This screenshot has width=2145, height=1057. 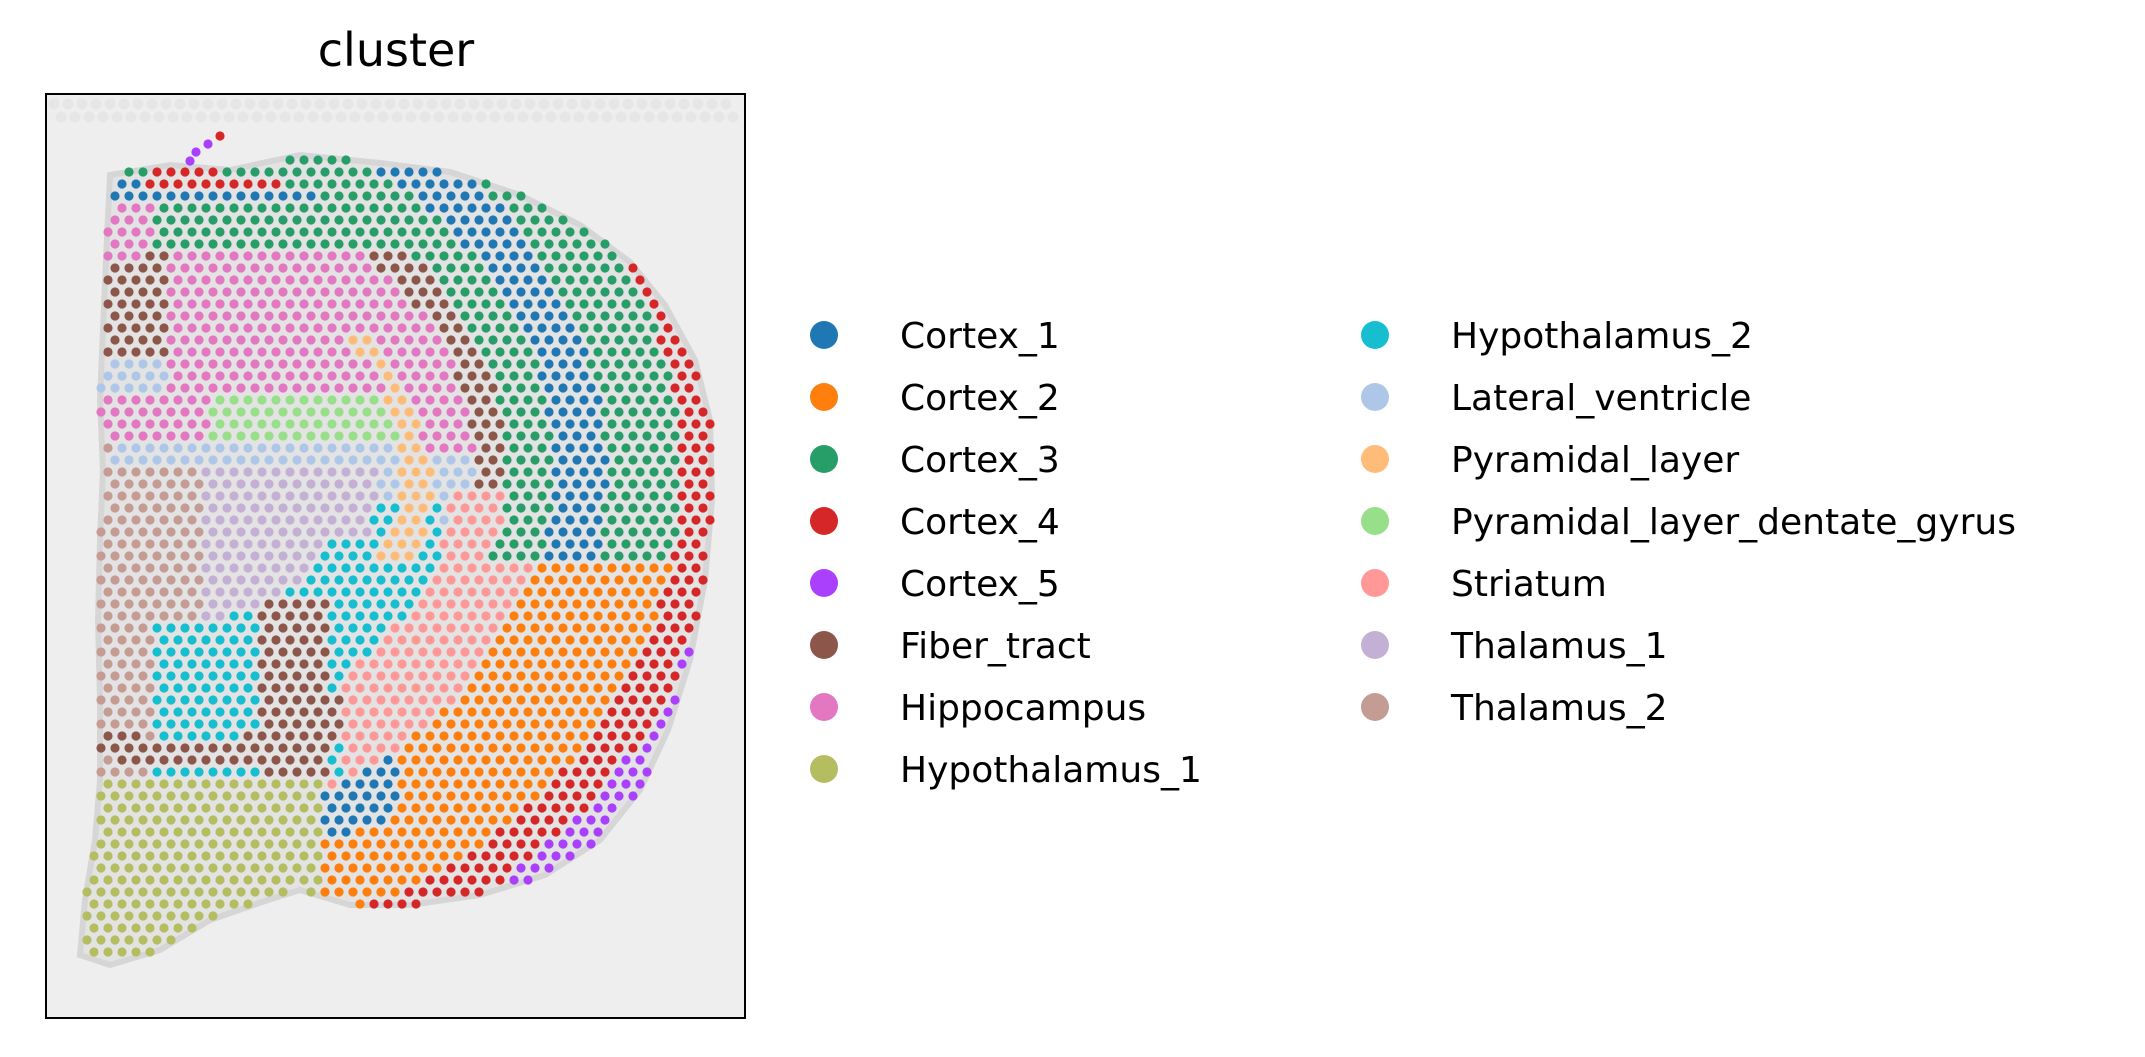 I want to click on legend-item: Hypothalamus_2, so click(x=1557, y=336).